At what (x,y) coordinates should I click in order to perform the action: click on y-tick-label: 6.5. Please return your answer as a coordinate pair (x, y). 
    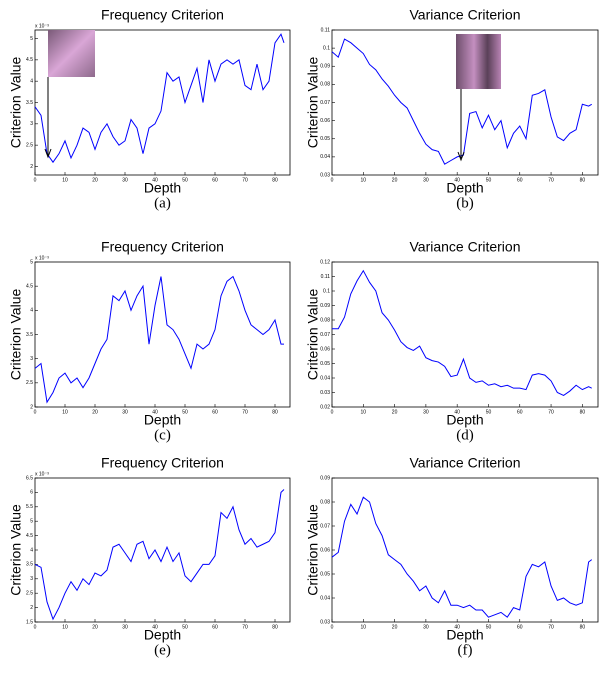
    Looking at the image, I should click on (29, 478).